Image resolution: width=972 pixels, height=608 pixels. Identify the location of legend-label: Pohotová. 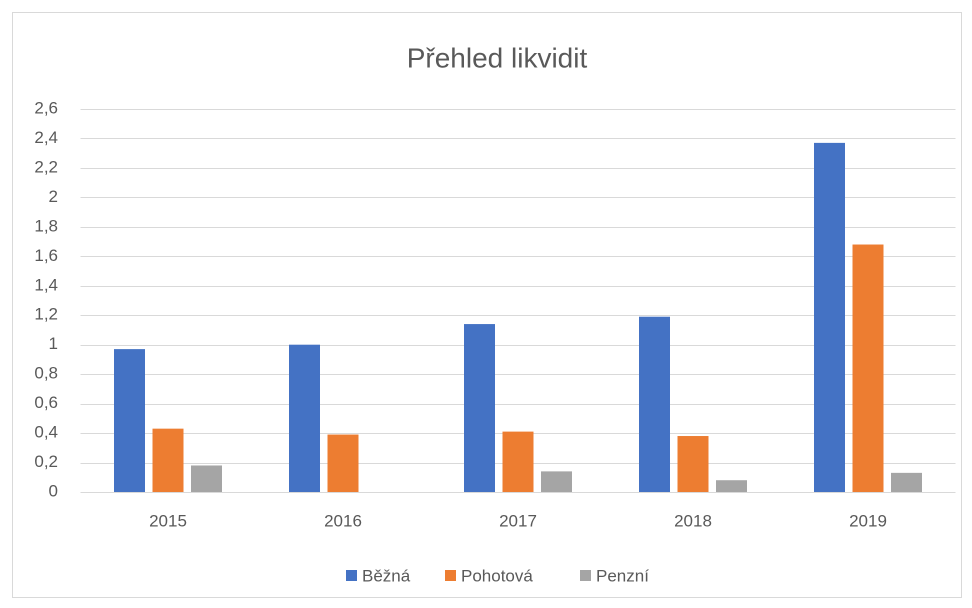
(497, 575).